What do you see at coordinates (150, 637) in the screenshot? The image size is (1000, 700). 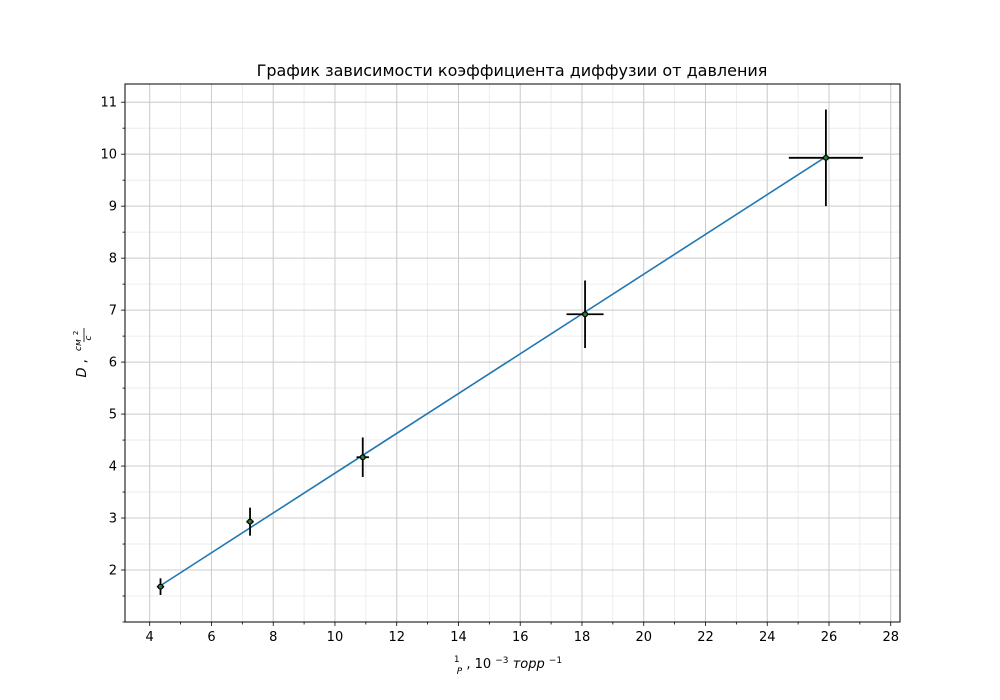 I see `x-tick-label: 4` at bounding box center [150, 637].